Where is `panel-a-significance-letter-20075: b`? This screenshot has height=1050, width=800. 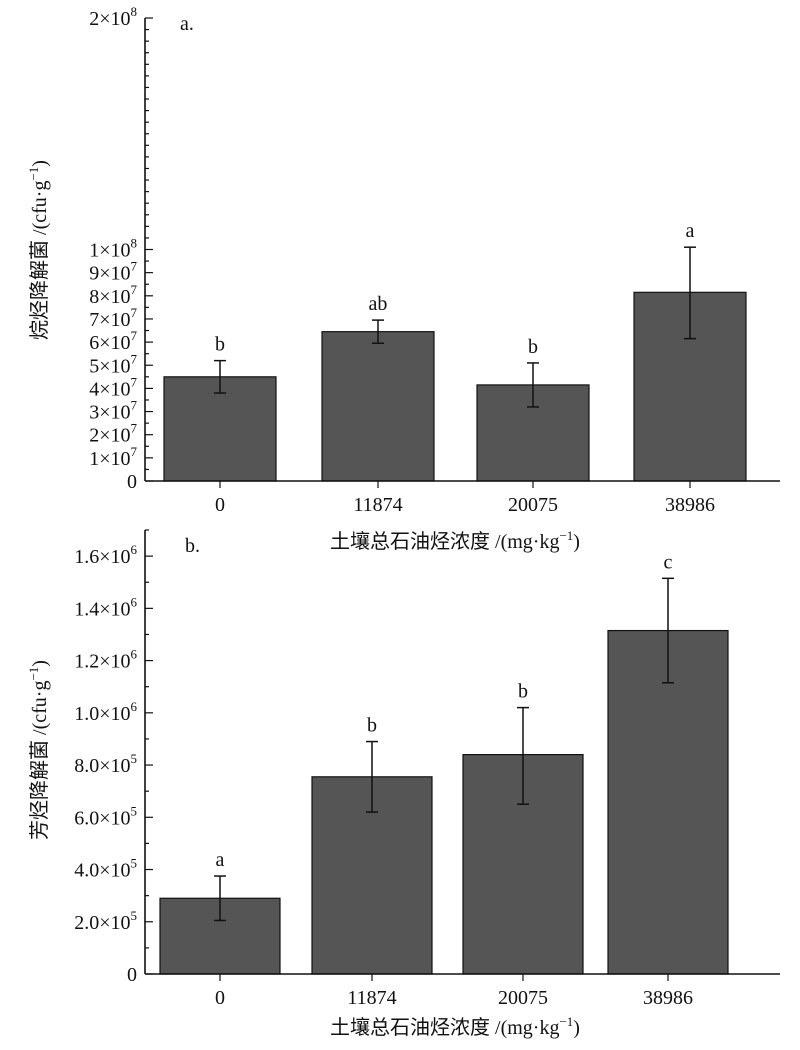 panel-a-significance-letter-20075: b is located at coordinates (533, 347).